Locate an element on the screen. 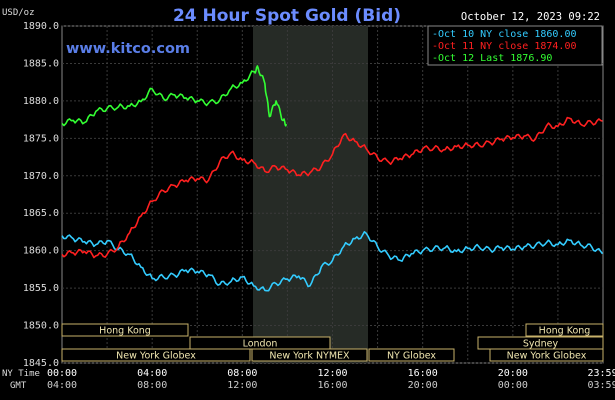 This screenshot has width=615, height=400. x-tick-label-gmt: 20:00 is located at coordinates (423, 385).